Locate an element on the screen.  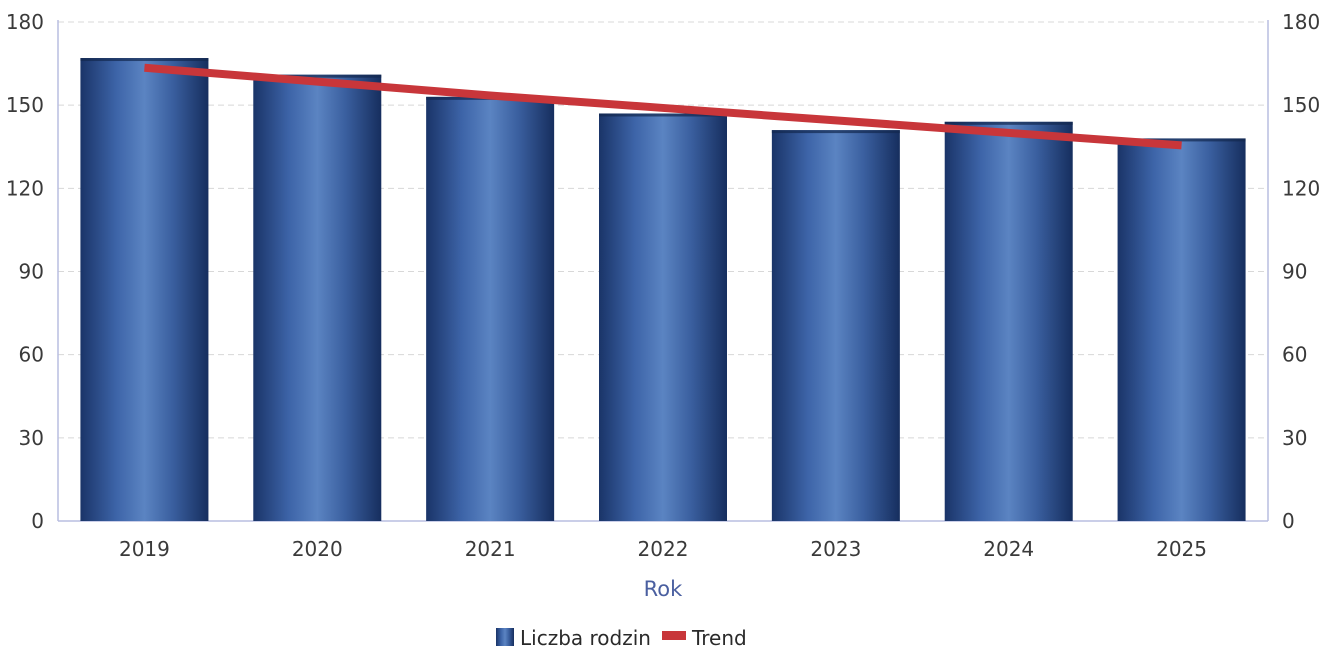
trend-line is located at coordinates (663, 106).